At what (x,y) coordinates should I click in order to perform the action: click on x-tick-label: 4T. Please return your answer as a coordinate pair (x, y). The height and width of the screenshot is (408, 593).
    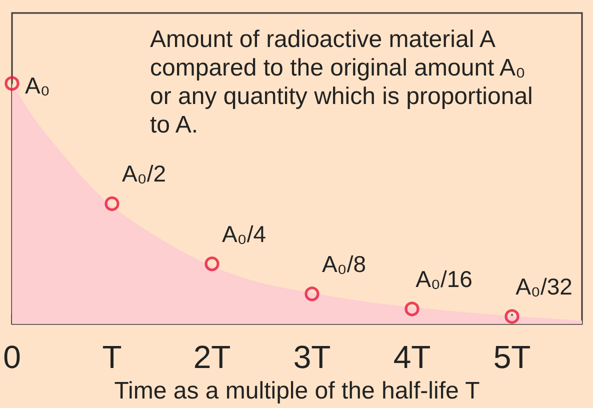
    Looking at the image, I should click on (412, 357).